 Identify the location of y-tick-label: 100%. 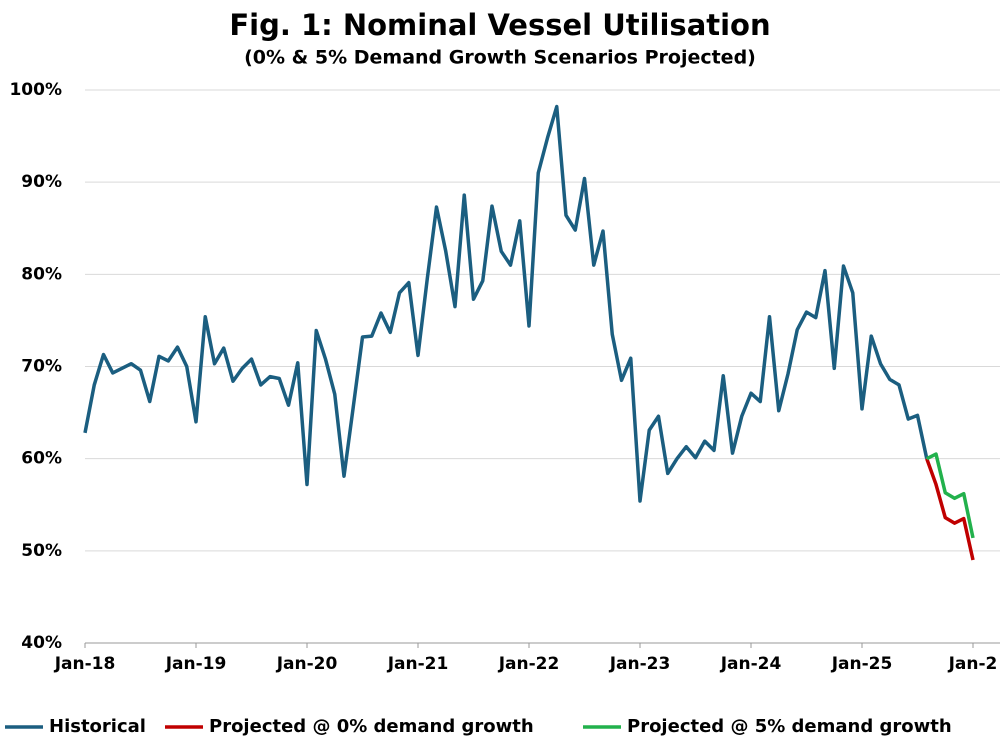
(35, 90).